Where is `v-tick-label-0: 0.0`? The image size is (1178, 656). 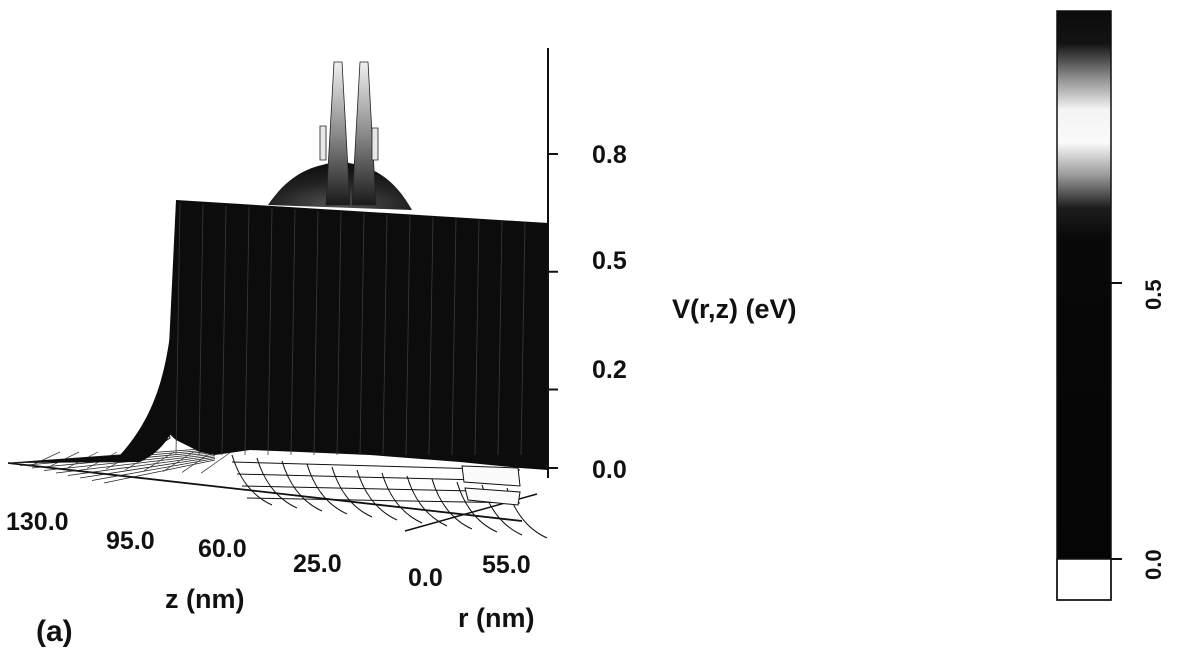 v-tick-label-0: 0.0 is located at coordinates (609, 470).